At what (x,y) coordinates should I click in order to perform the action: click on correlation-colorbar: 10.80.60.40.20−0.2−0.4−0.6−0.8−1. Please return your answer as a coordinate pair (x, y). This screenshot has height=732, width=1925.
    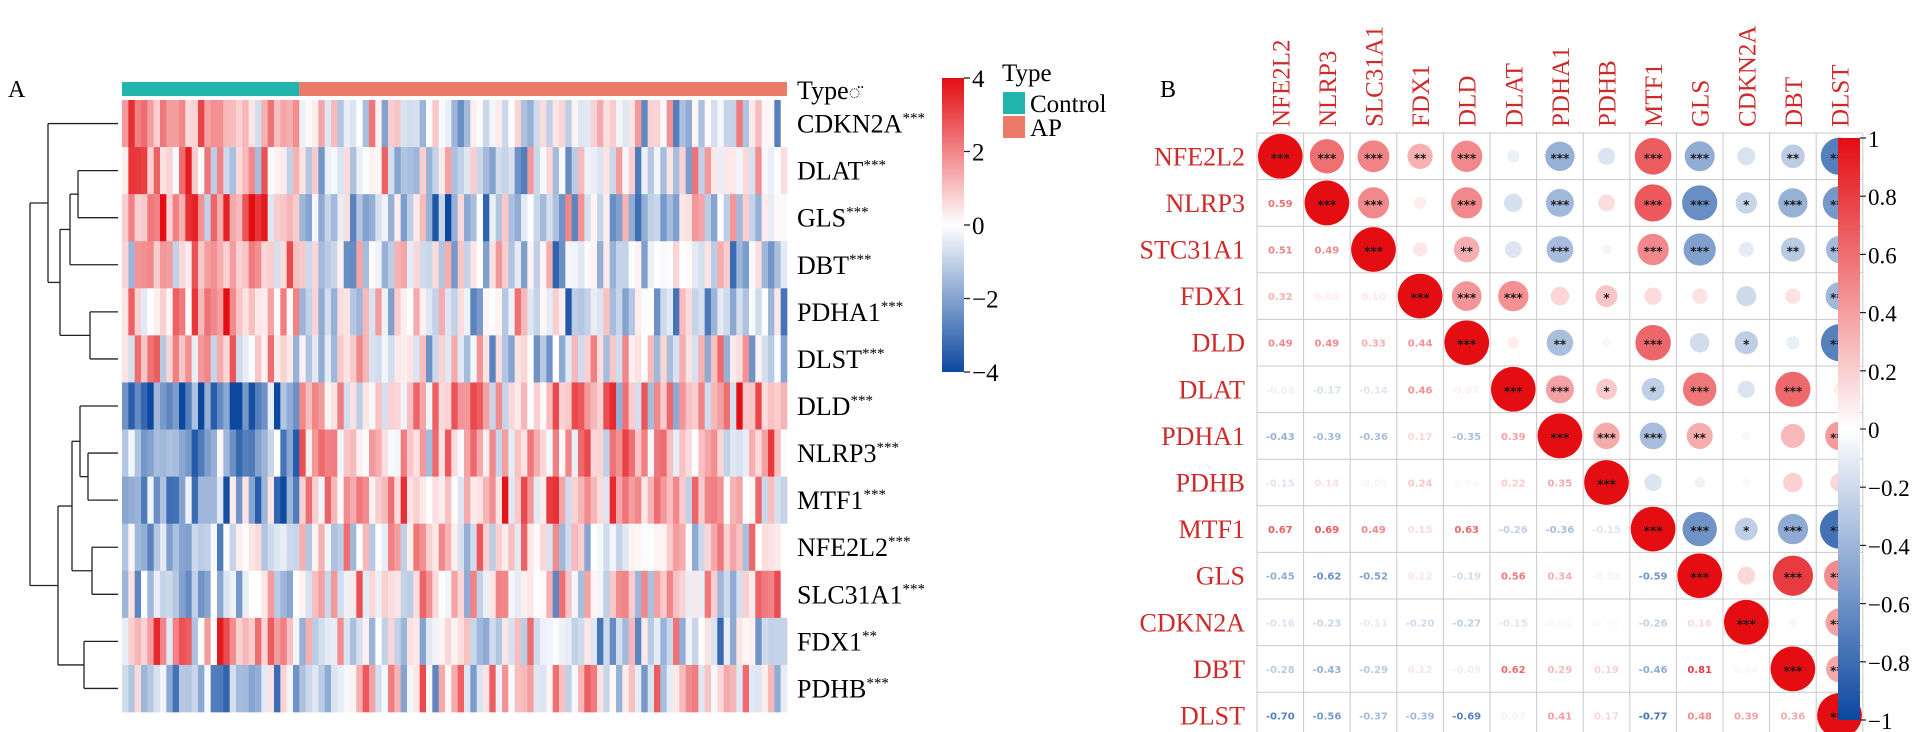
    Looking at the image, I should click on (1874, 429).